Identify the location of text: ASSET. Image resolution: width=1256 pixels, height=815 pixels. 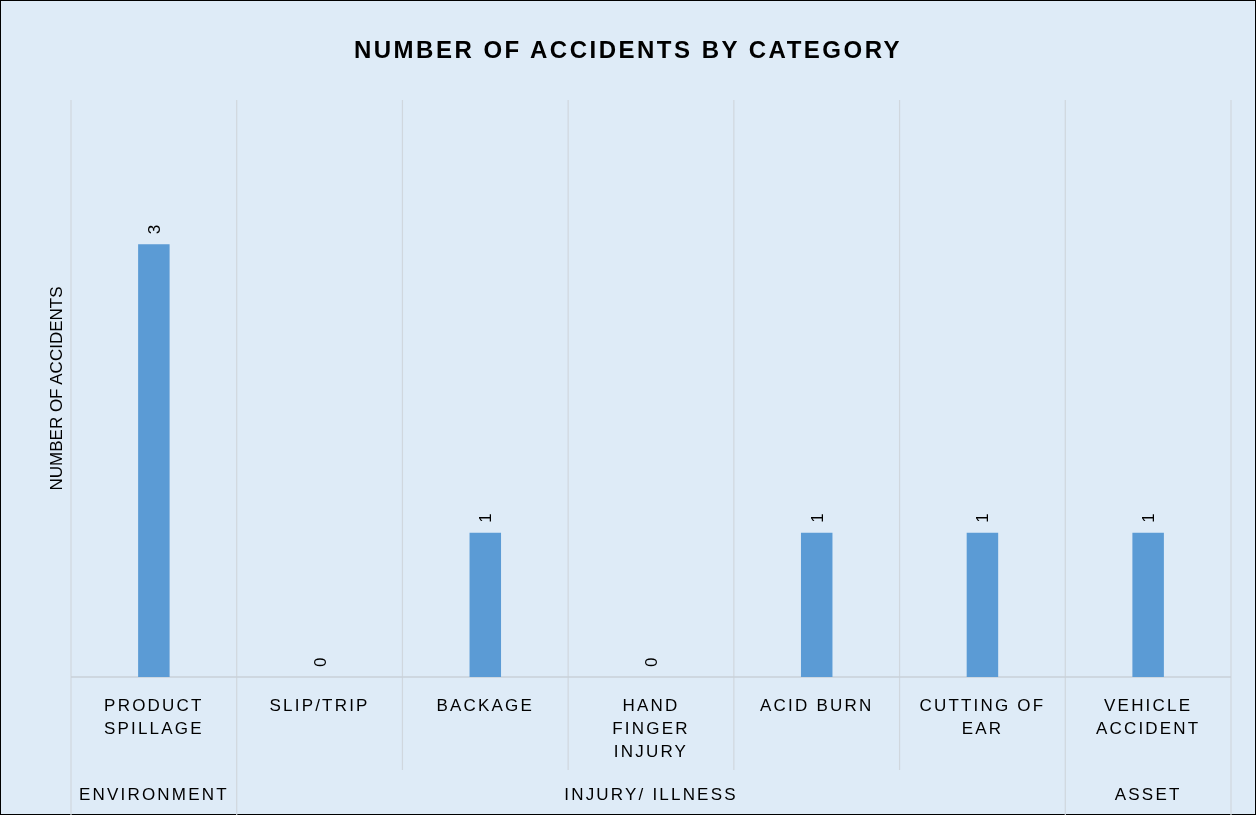
(1148, 794).